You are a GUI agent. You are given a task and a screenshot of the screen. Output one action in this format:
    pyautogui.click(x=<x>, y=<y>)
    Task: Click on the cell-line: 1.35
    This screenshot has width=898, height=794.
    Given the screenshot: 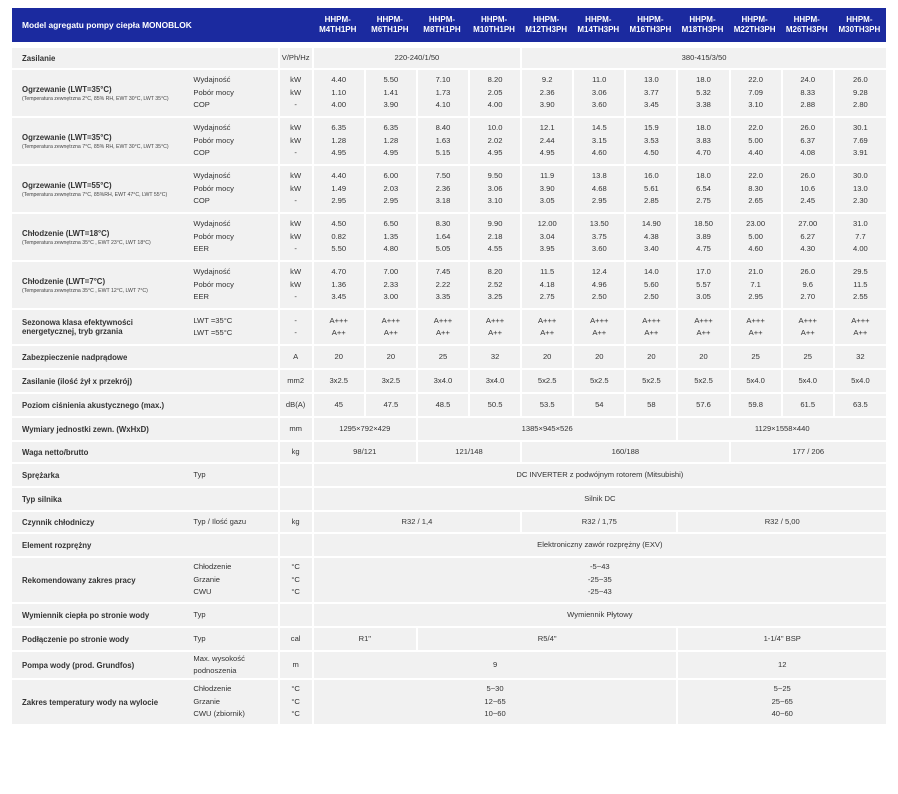 What is the action you would take?
    pyautogui.click(x=391, y=236)
    